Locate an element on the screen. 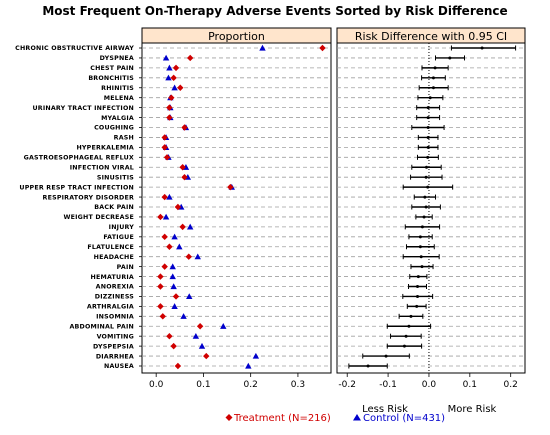 This screenshot has height=435, width=550. category-label-injury: INJURY is located at coordinates (122, 227).